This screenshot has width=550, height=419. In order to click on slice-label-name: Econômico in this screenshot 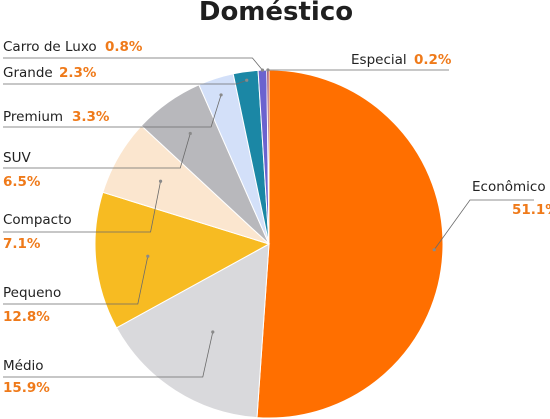, I will do `click(509, 187)`.